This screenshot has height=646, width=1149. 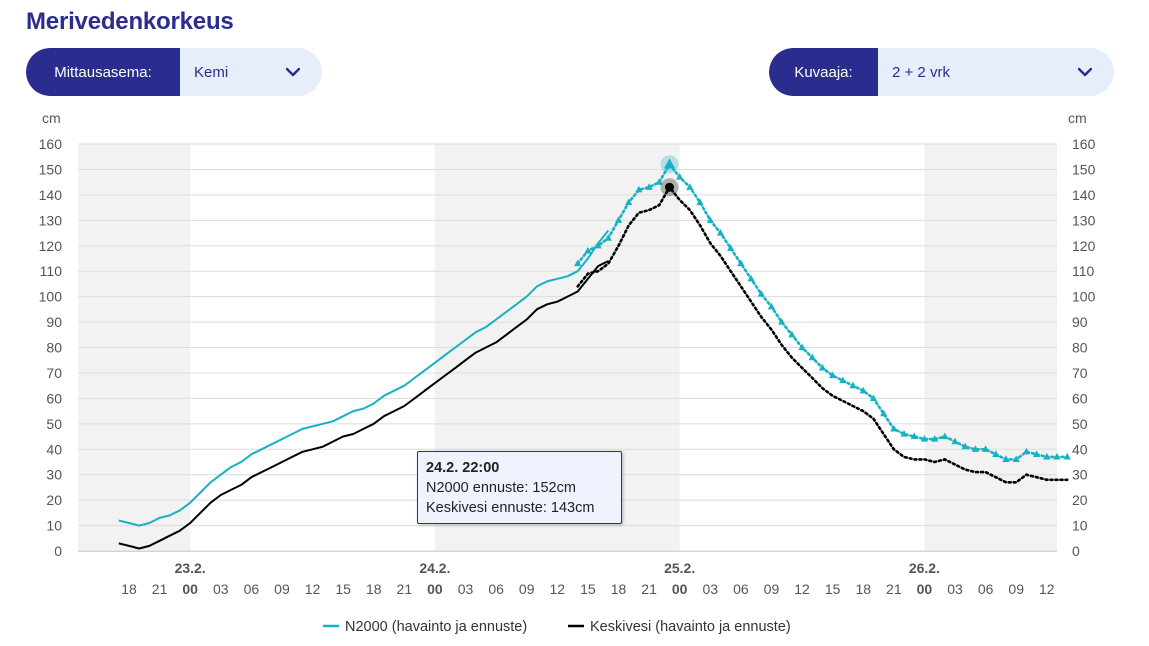 I want to click on y-tick-label-right: 80, so click(x=1080, y=348).